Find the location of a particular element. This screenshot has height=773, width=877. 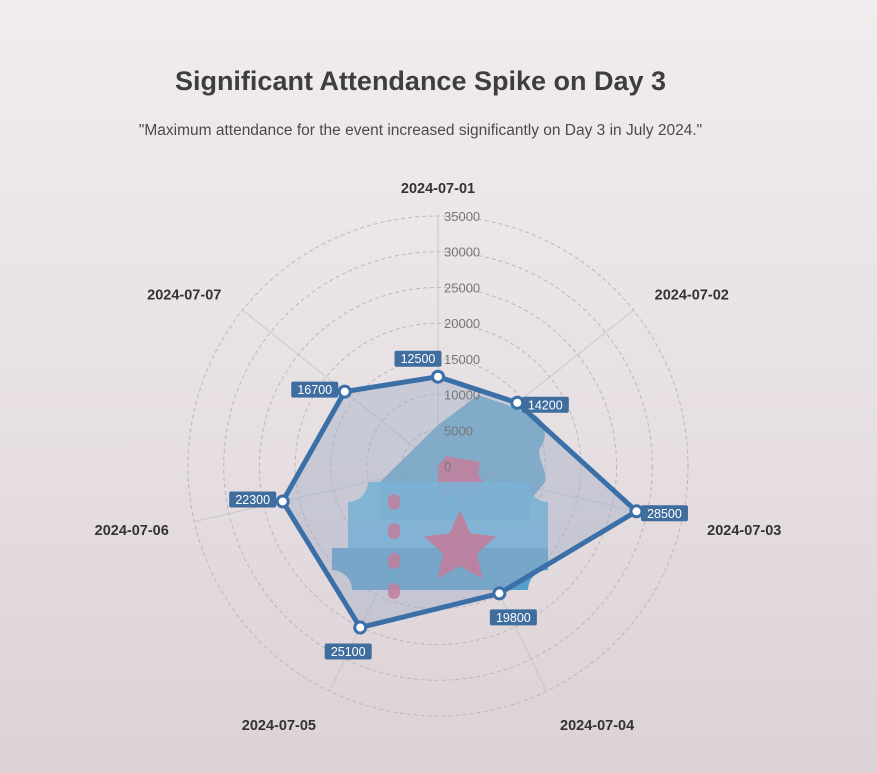

series-area is located at coordinates (459, 502).